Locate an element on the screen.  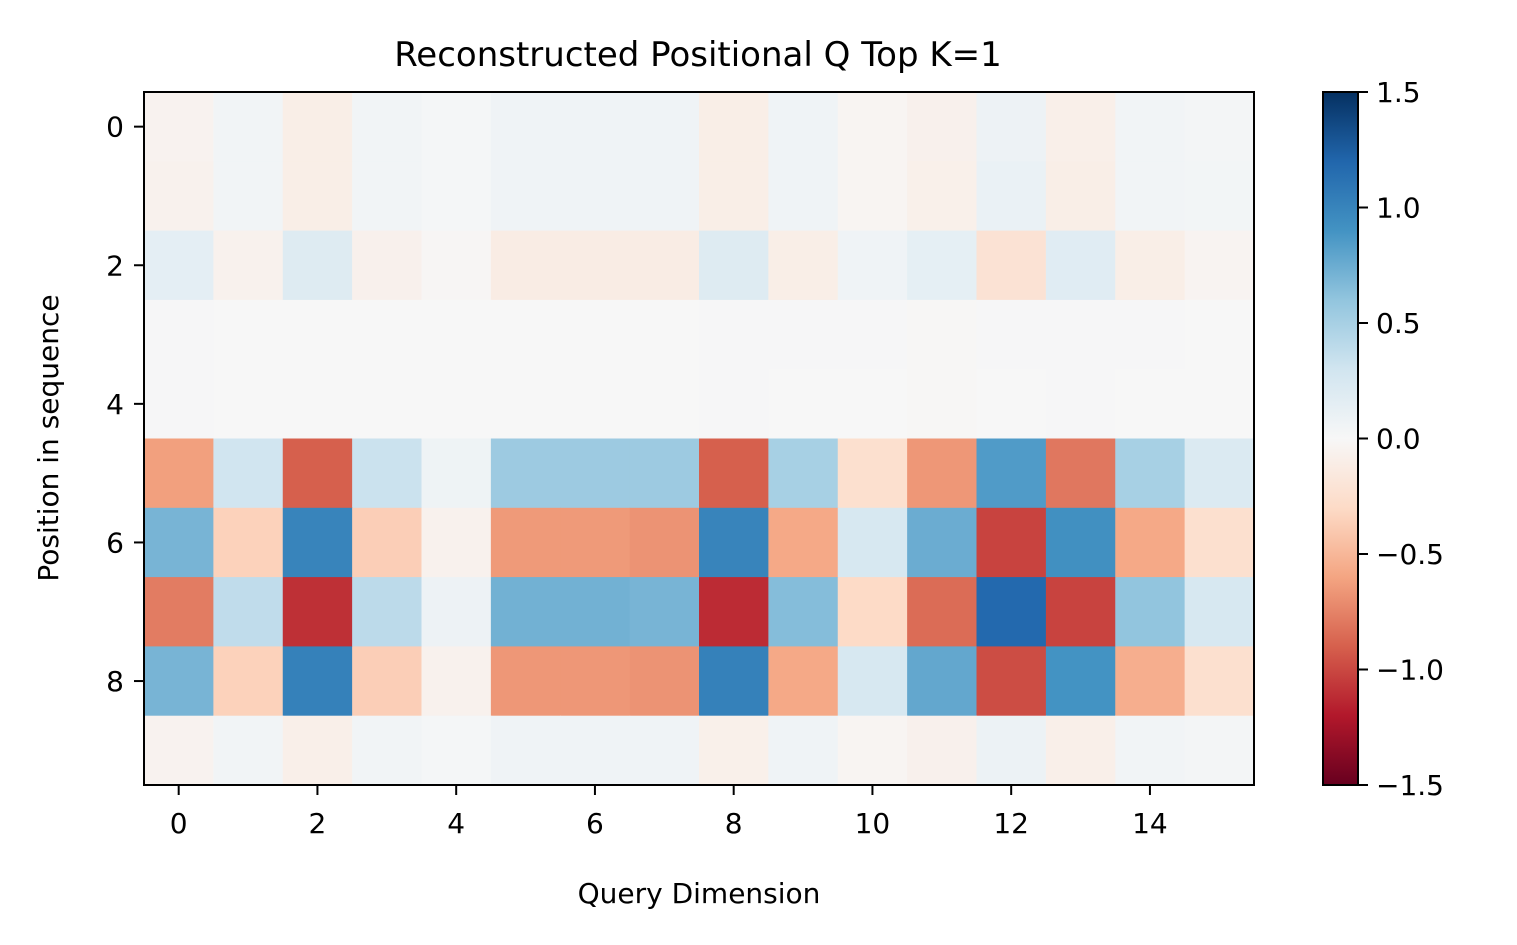
colorbar-tick-label: 1.0 is located at coordinates (1398, 208).